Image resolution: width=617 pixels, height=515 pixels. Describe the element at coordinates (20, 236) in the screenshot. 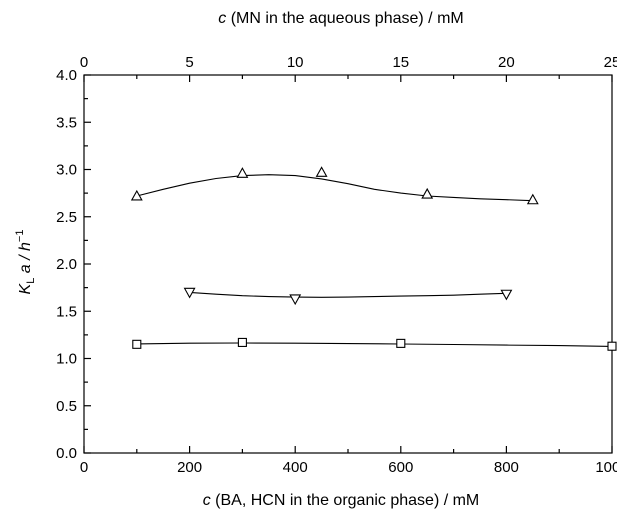

I see `y-sup: −1` at that location.